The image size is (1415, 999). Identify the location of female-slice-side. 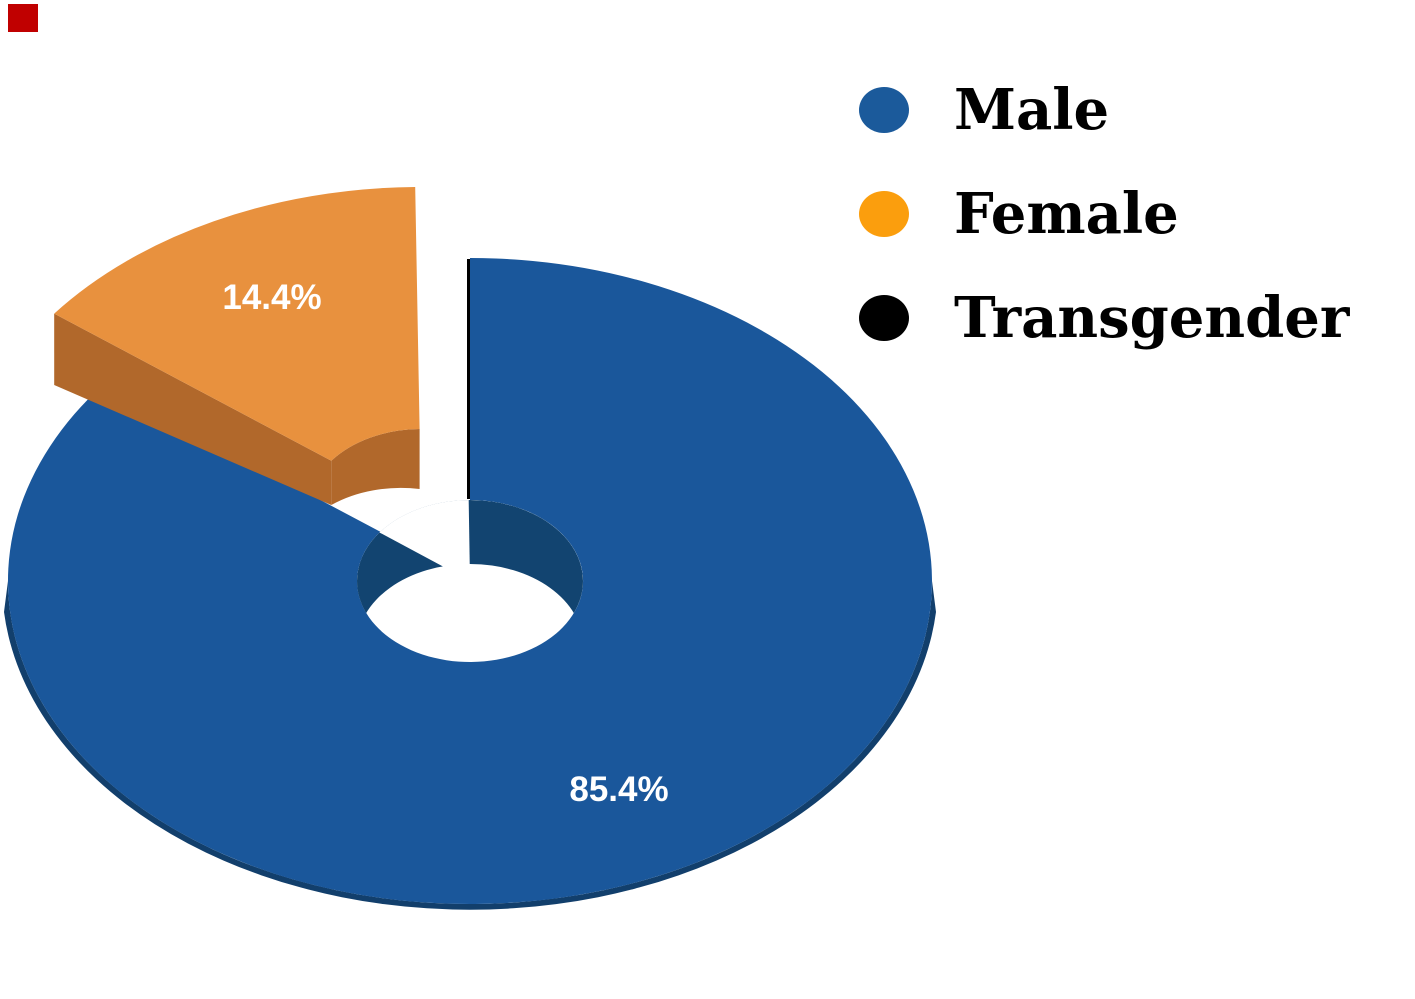
(193, 409).